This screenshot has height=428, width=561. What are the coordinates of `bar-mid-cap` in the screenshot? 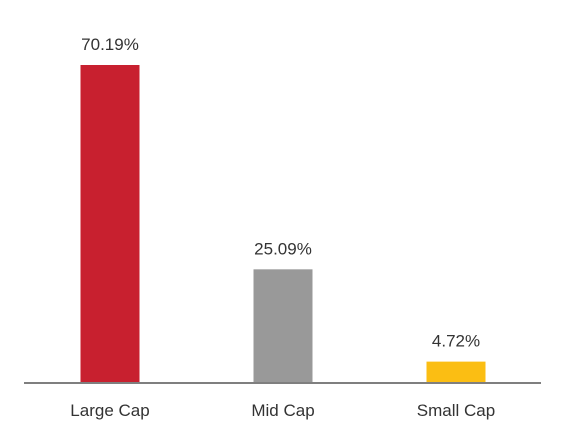 It's located at (283, 326).